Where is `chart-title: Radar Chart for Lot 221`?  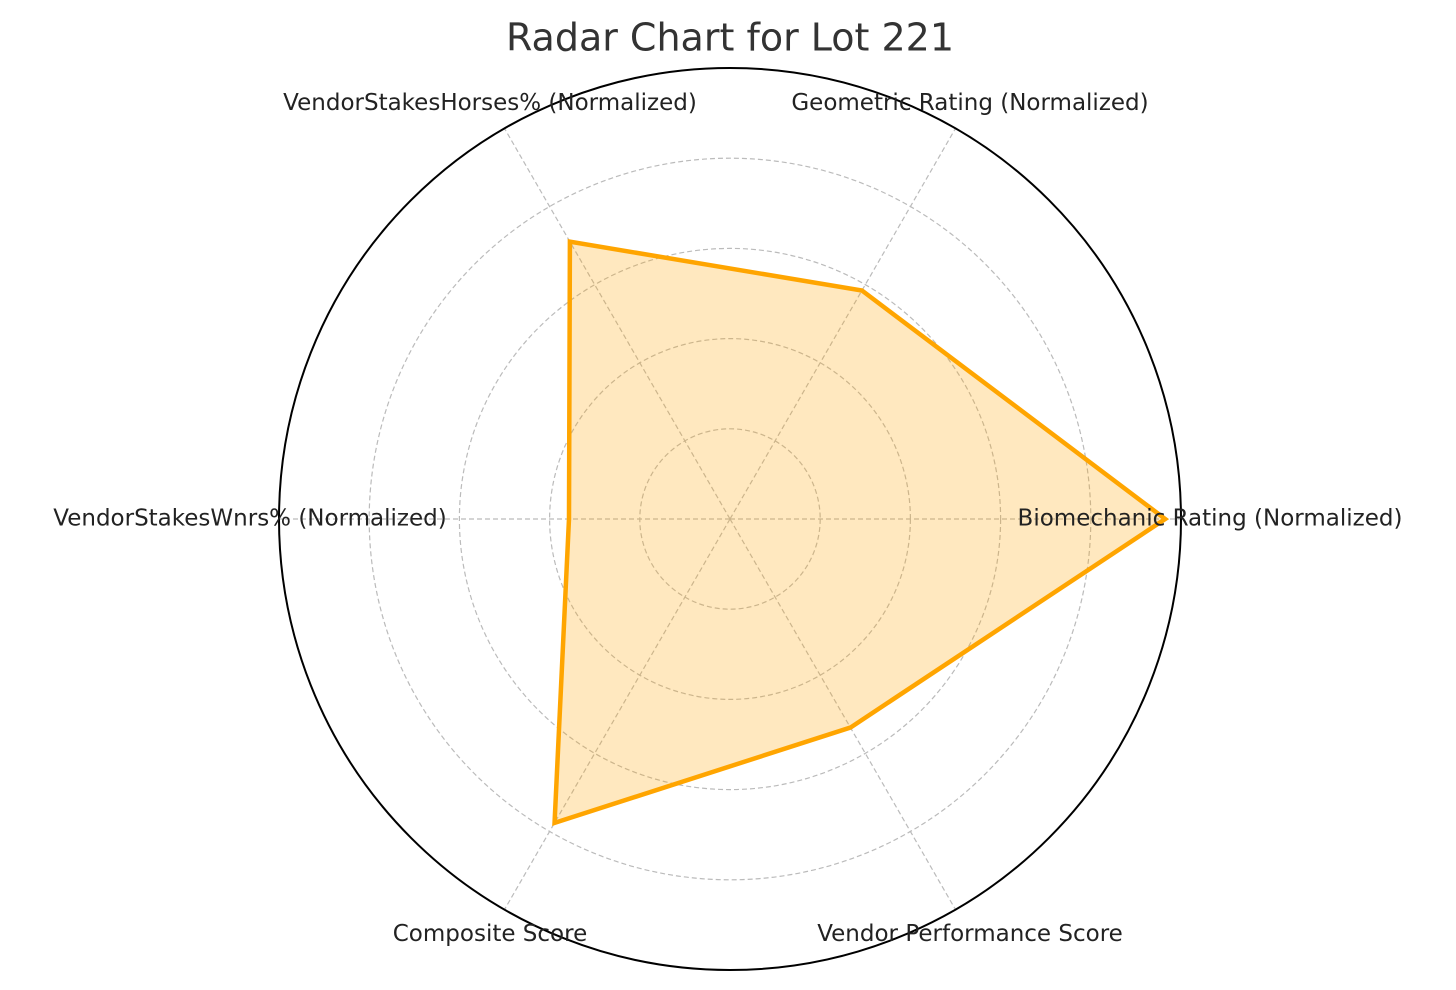
chart-title: Radar Chart for Lot 221 is located at coordinates (730, 38).